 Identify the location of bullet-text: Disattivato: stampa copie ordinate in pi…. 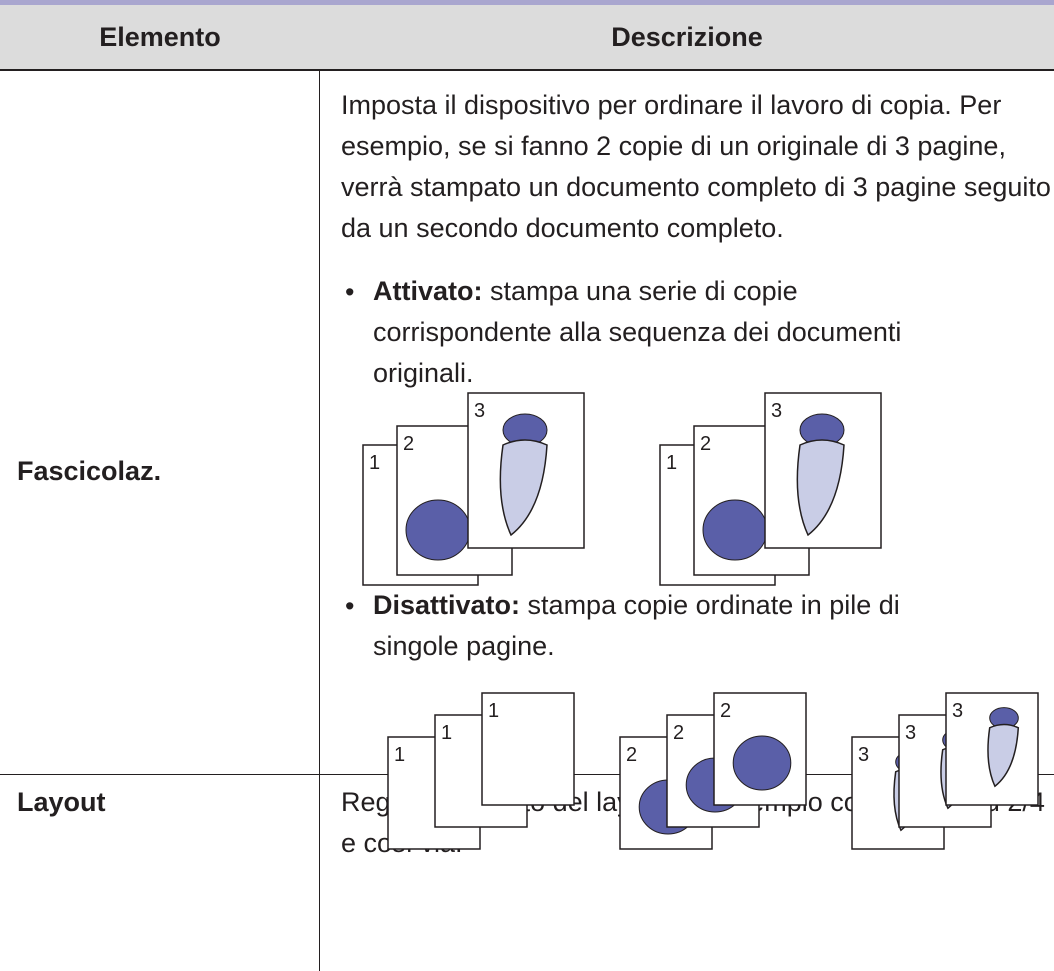
(643, 626).